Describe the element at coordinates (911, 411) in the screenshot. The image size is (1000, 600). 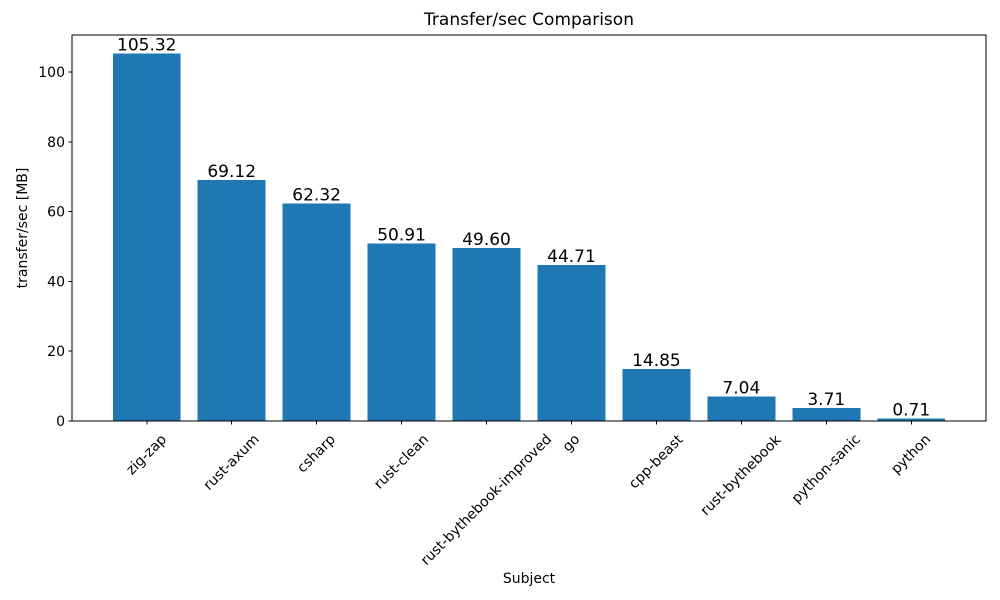
I see `bar-value-label: 0.71` at that location.